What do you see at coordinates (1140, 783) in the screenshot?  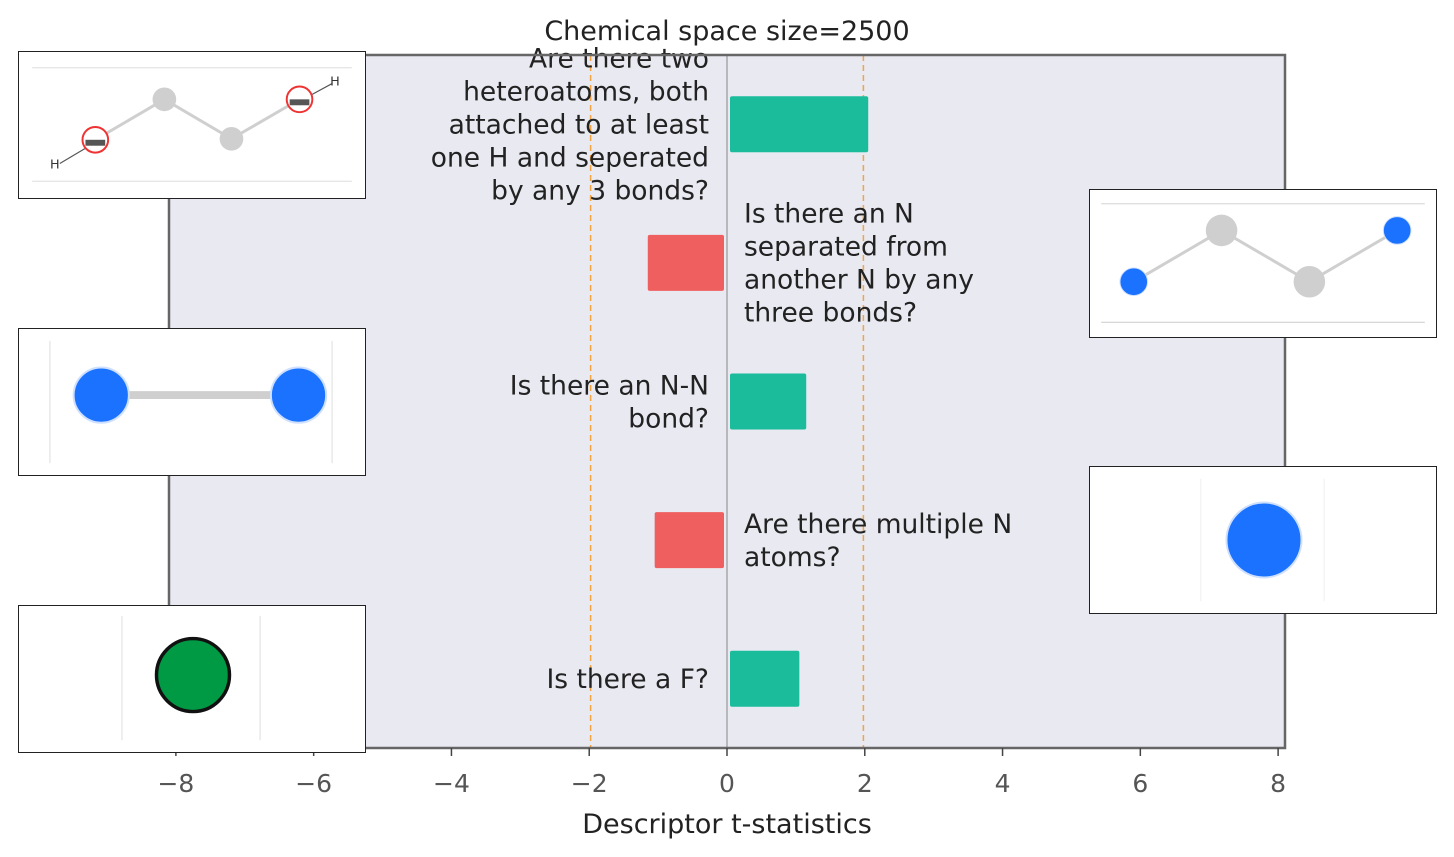 I see `x-tick-label-7: 6` at bounding box center [1140, 783].